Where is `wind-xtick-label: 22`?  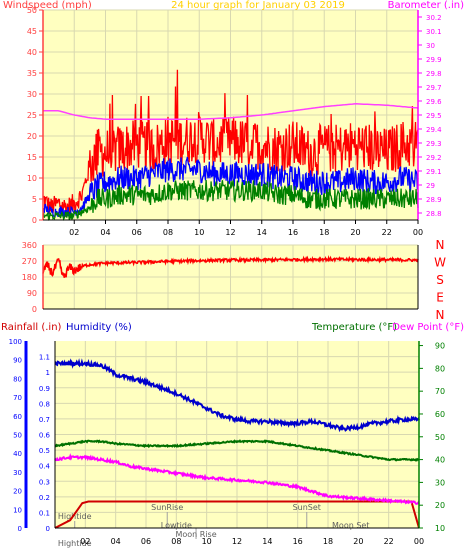
wind-xtick-label: 22 is located at coordinates (387, 232).